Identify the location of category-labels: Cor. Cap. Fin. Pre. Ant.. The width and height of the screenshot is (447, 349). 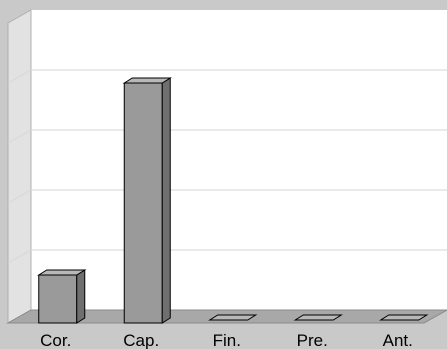
(226, 340).